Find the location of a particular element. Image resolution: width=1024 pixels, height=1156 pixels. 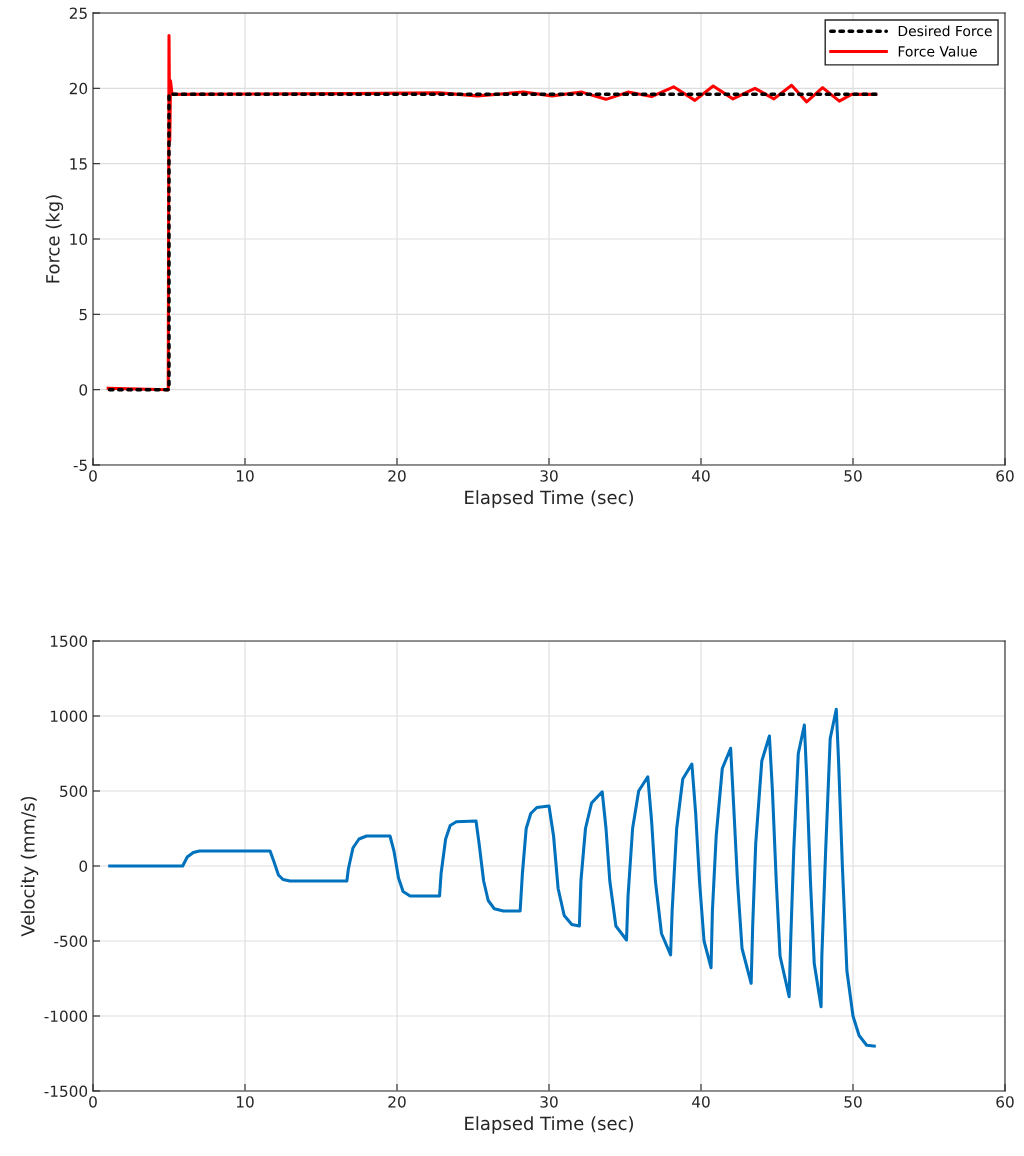

y-tick-label: -500 is located at coordinates (71, 941).